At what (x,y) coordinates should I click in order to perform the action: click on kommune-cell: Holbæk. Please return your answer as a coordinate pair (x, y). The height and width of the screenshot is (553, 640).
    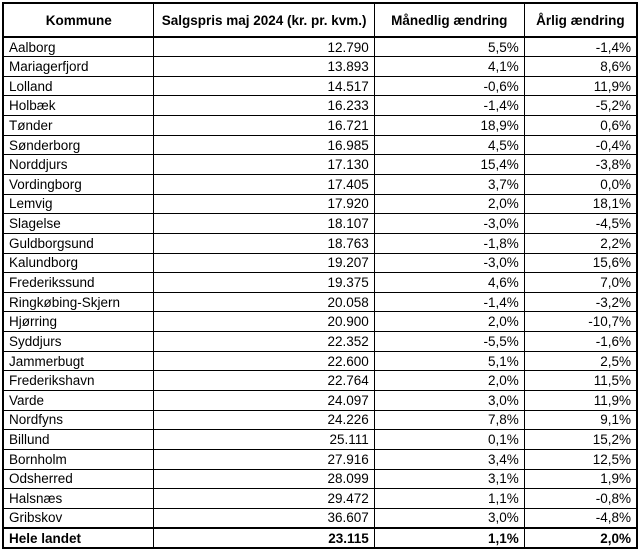
    Looking at the image, I should click on (78, 106).